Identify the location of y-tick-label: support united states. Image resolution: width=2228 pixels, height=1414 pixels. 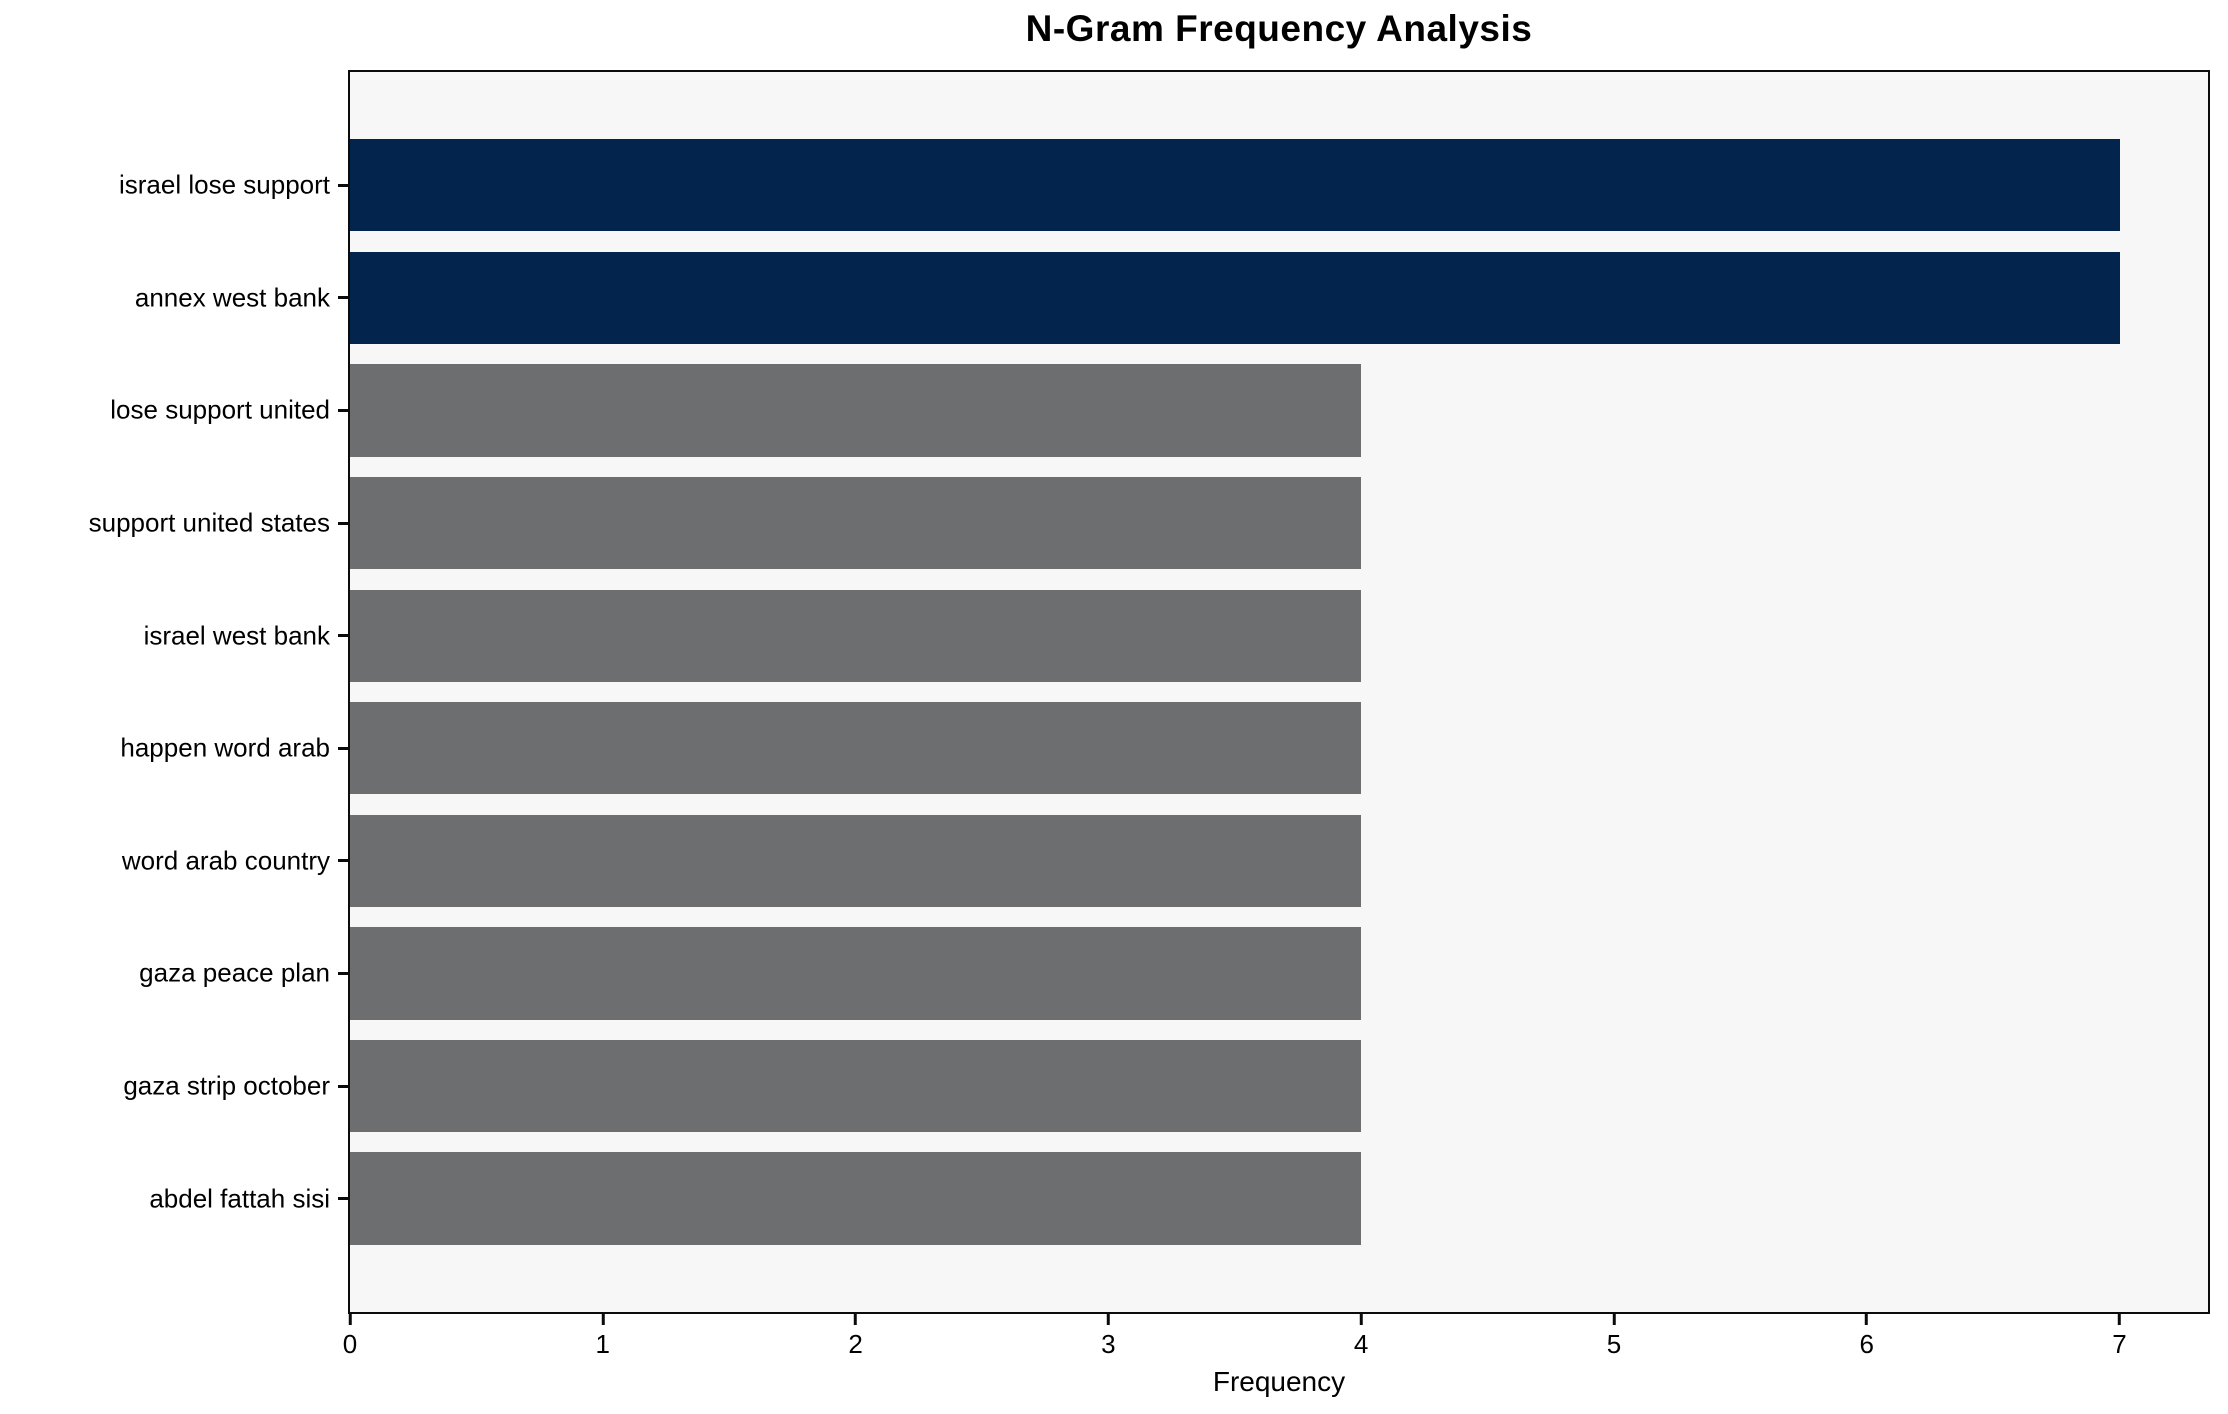
(209, 522).